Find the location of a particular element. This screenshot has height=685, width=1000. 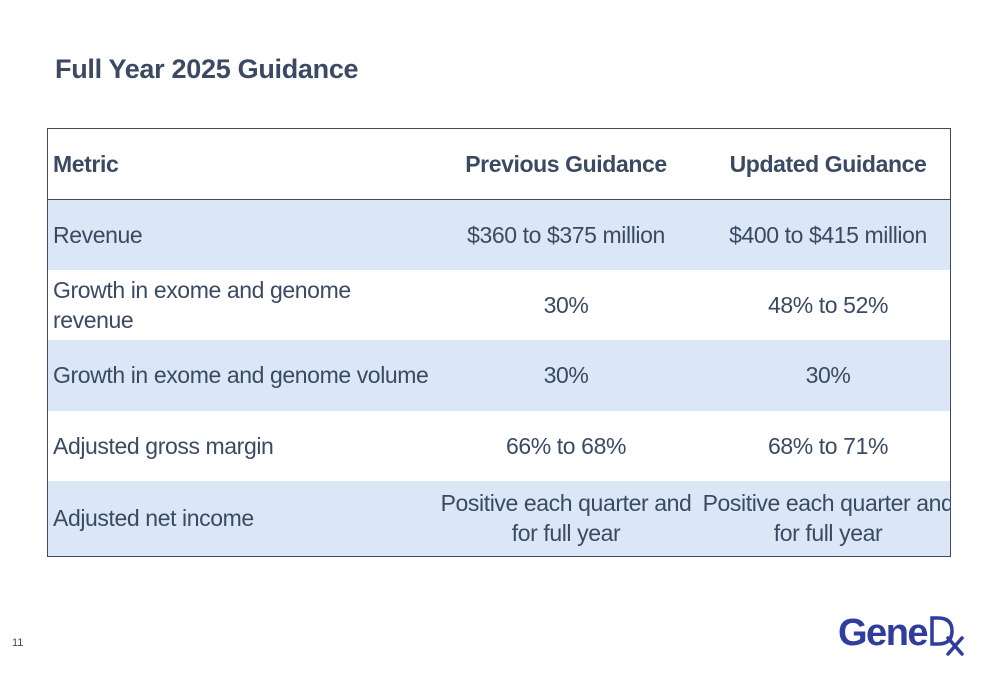

header-metric: Metric is located at coordinates (240, 164).